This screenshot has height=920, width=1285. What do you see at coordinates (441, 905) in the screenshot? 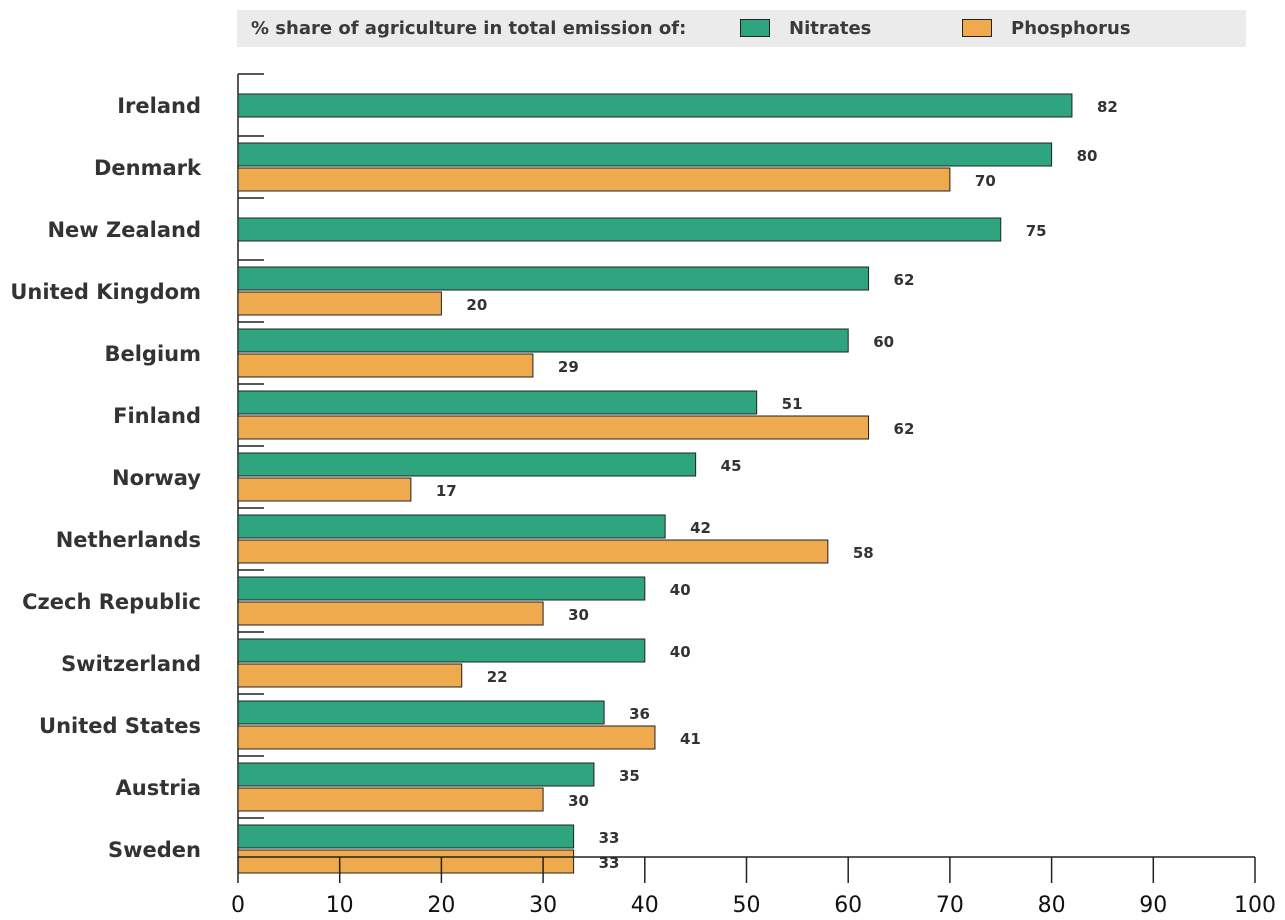
I see `x-tick-label: 20` at bounding box center [441, 905].